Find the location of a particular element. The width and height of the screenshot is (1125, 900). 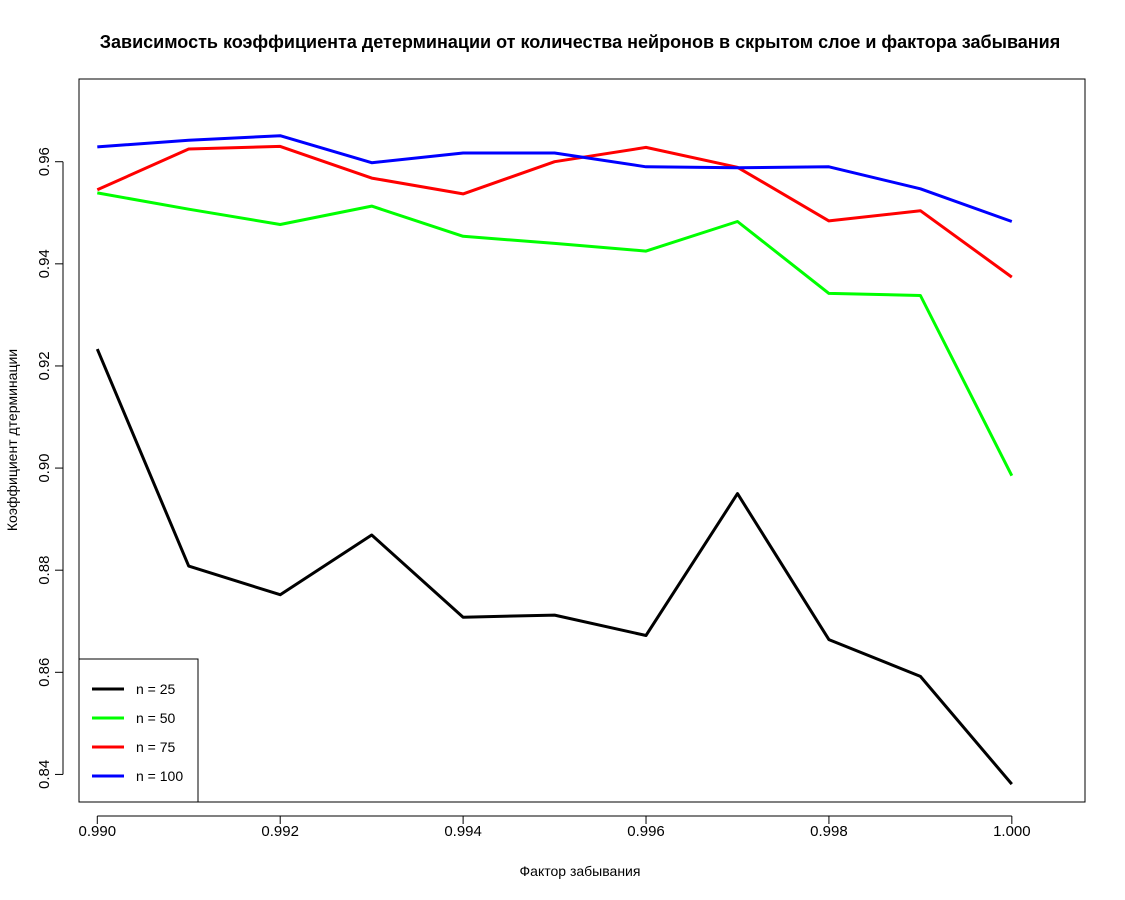

x-tick-label: 0.996 is located at coordinates (646, 831).